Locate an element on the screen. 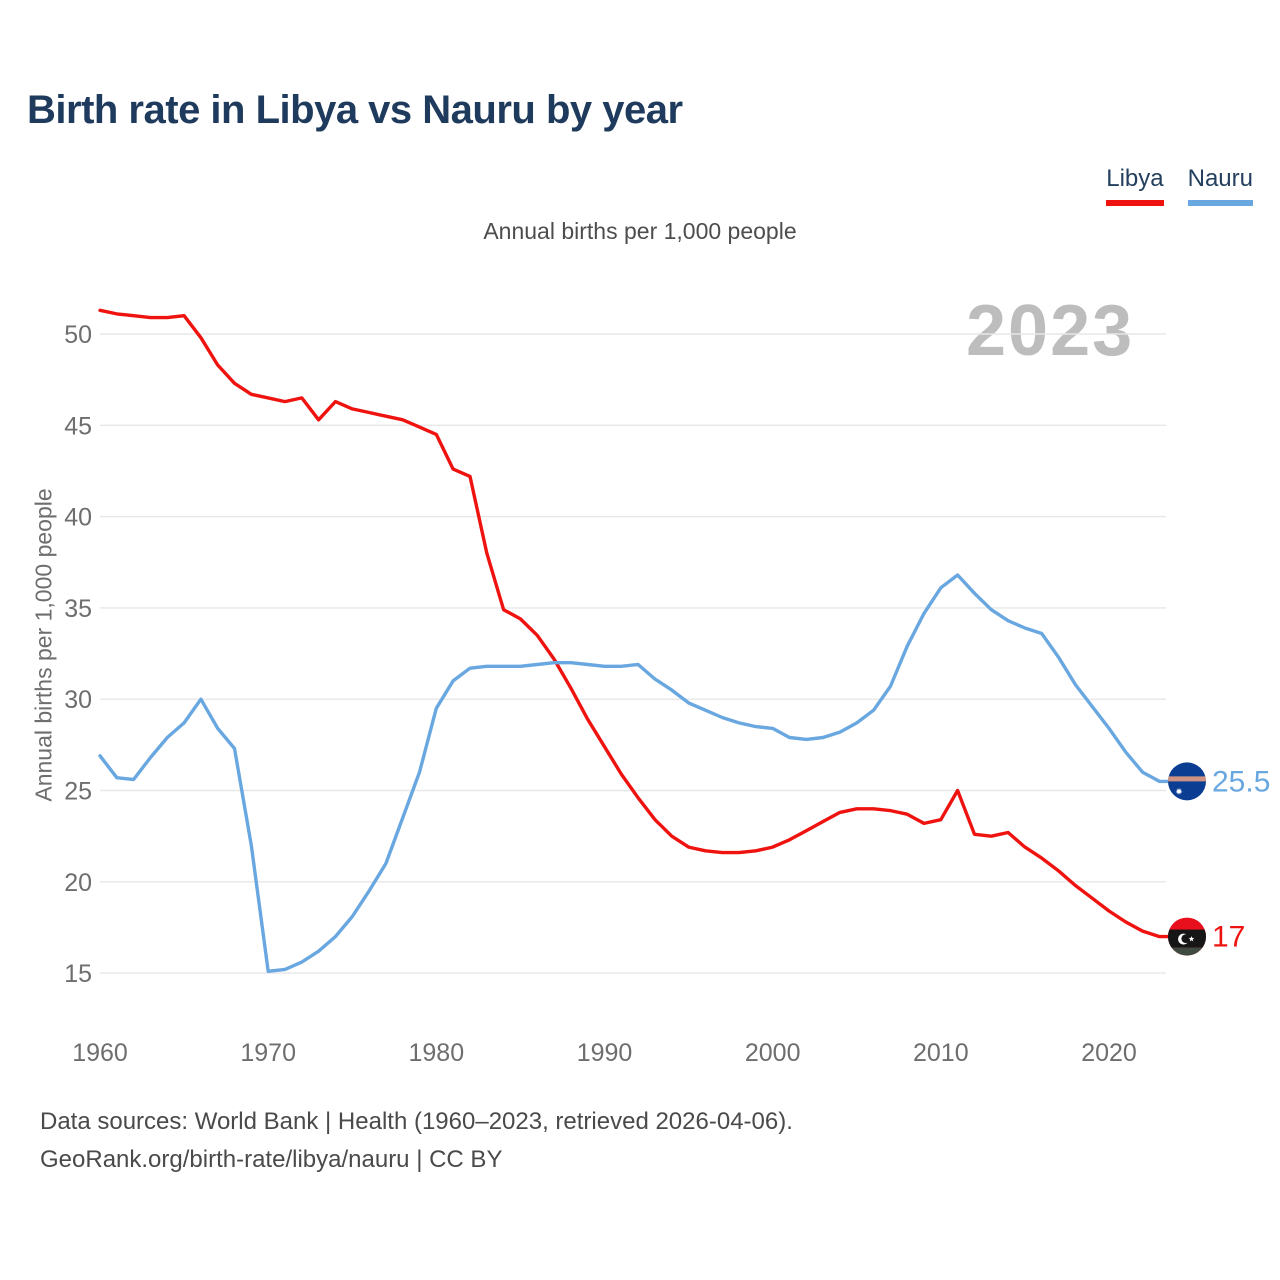  y-tick-label: 20 is located at coordinates (78, 883).